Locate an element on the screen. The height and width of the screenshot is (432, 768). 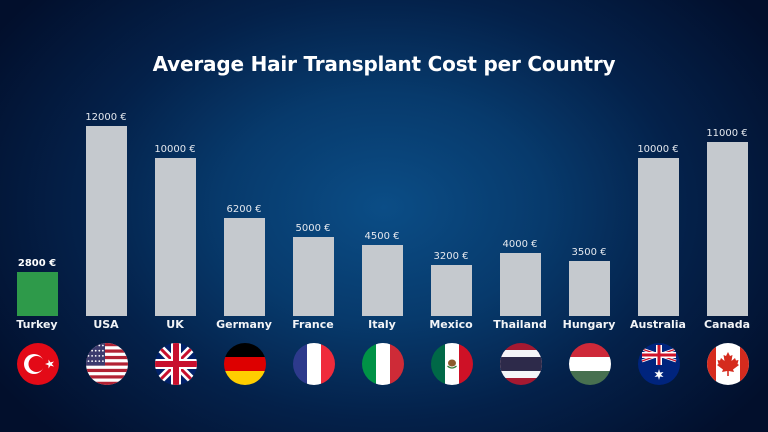
bar-canada is located at coordinates (727, 229).